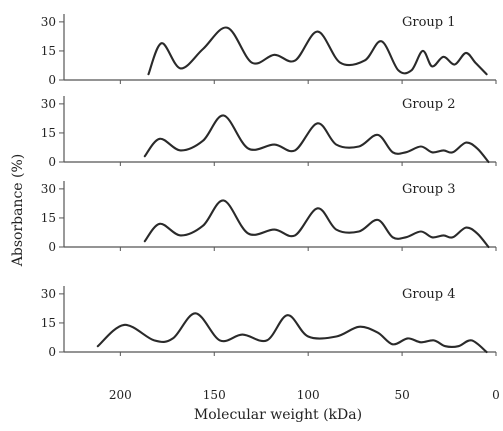 Image resolution: width=503 pixels, height=431 pixels. What do you see at coordinates (401, 395) in the screenshot?
I see `x-tick-label: 50` at bounding box center [401, 395].